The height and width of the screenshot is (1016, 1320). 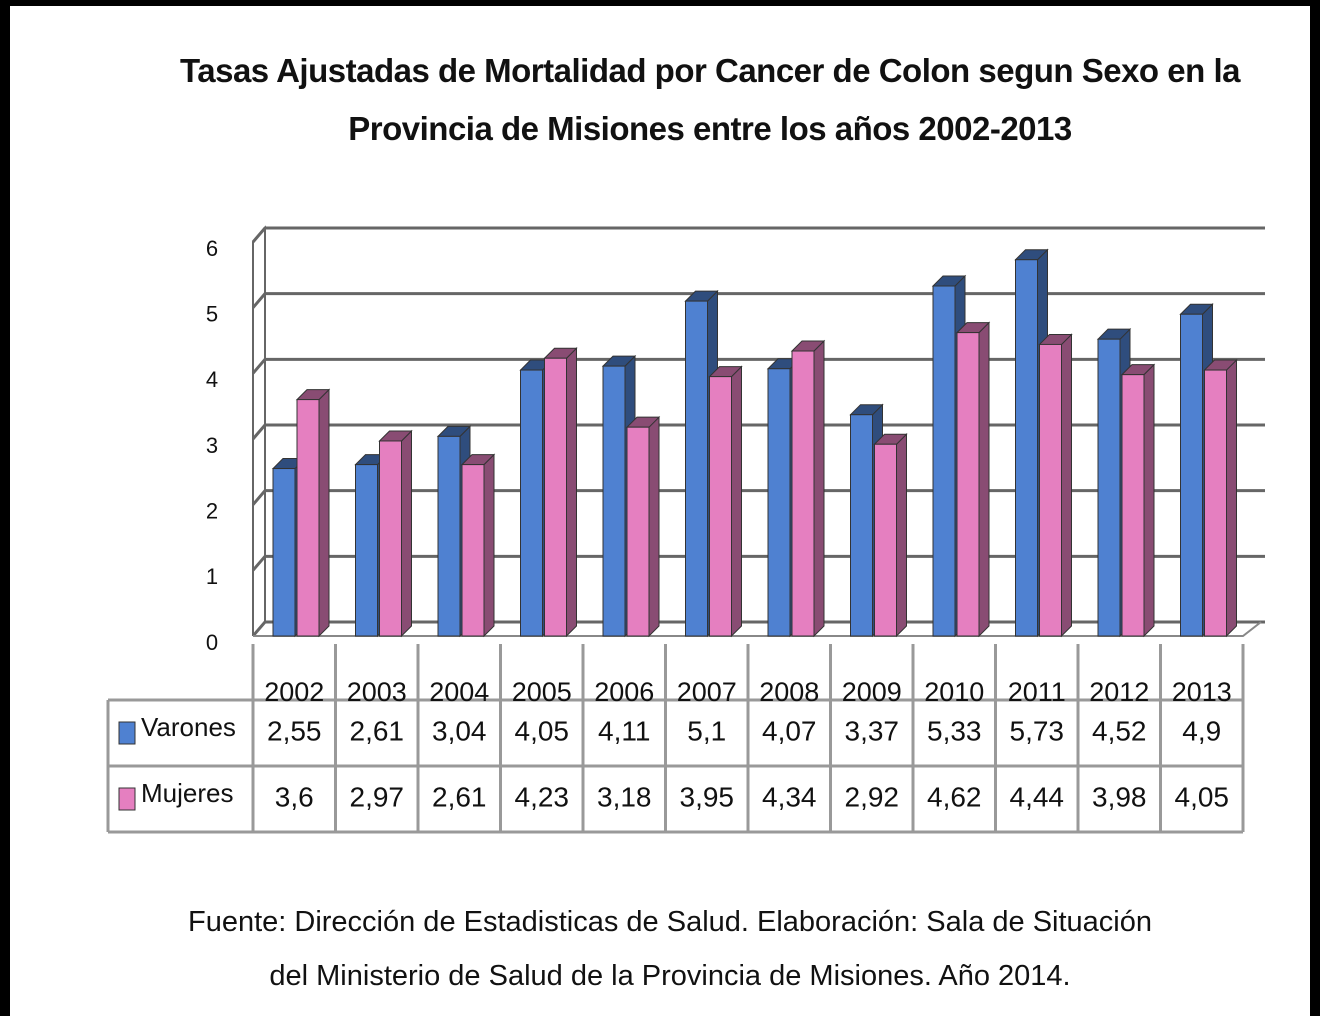 What do you see at coordinates (872, 692) in the screenshot?
I see `x-tick-label: 2009` at bounding box center [872, 692].